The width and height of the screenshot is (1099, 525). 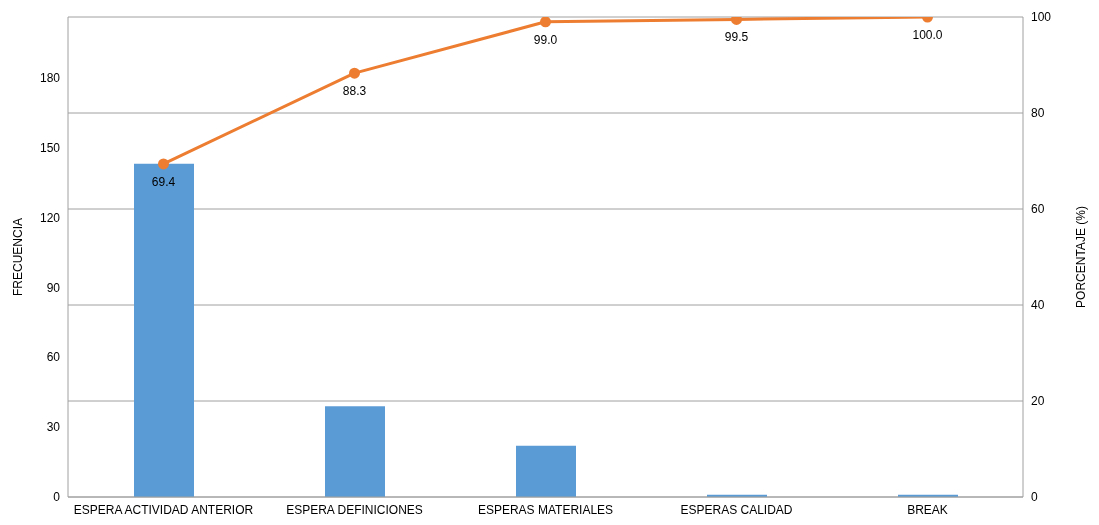 I want to click on x-tick-label: ESPERA DEFINICIONES, so click(x=354, y=509).